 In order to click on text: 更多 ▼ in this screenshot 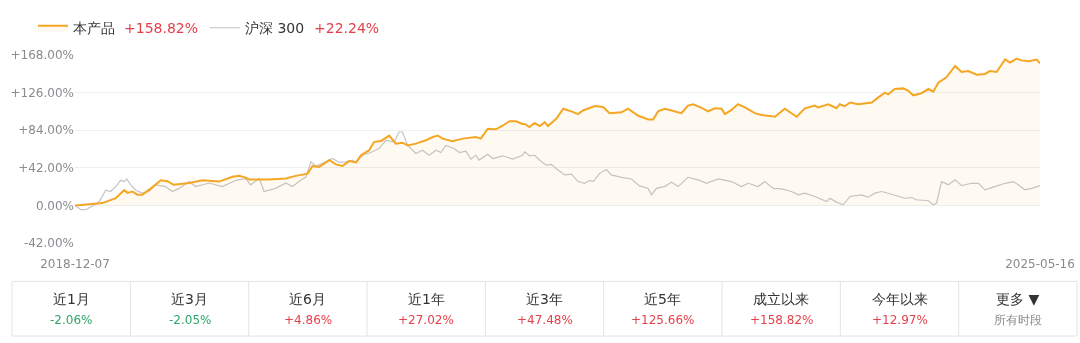, I will do `click(1018, 299)`.